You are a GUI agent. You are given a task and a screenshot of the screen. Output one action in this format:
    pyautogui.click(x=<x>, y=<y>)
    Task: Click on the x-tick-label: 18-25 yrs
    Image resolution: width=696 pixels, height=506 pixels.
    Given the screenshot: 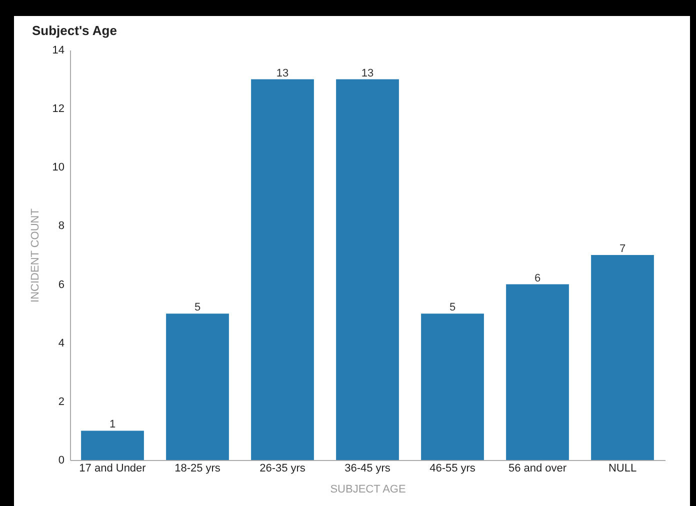 What is the action you would take?
    pyautogui.click(x=197, y=468)
    